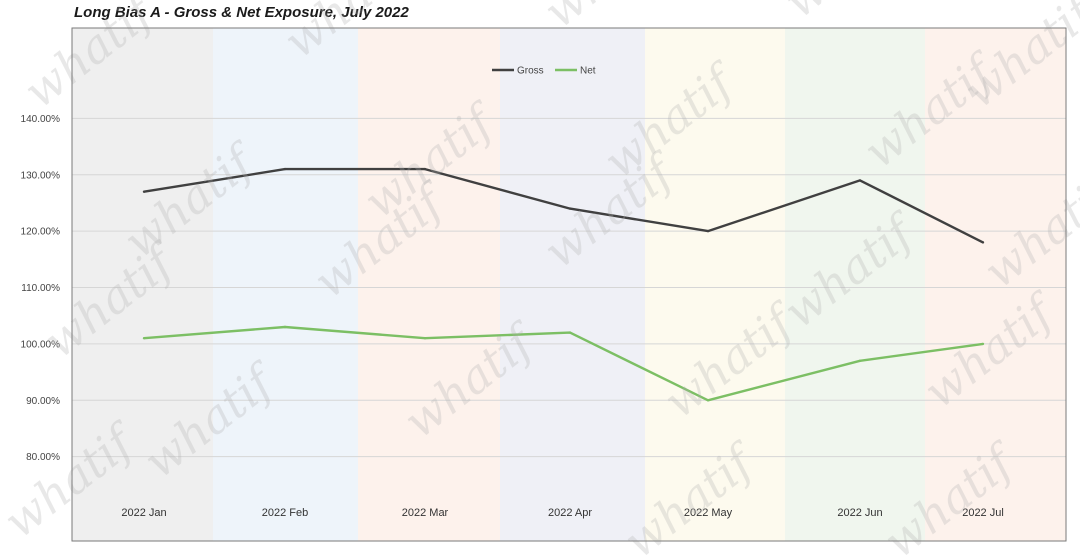 Image resolution: width=1080 pixels, height=555 pixels. Describe the element at coordinates (708, 513) in the screenshot. I see `x-category-label: 2022 May` at that location.